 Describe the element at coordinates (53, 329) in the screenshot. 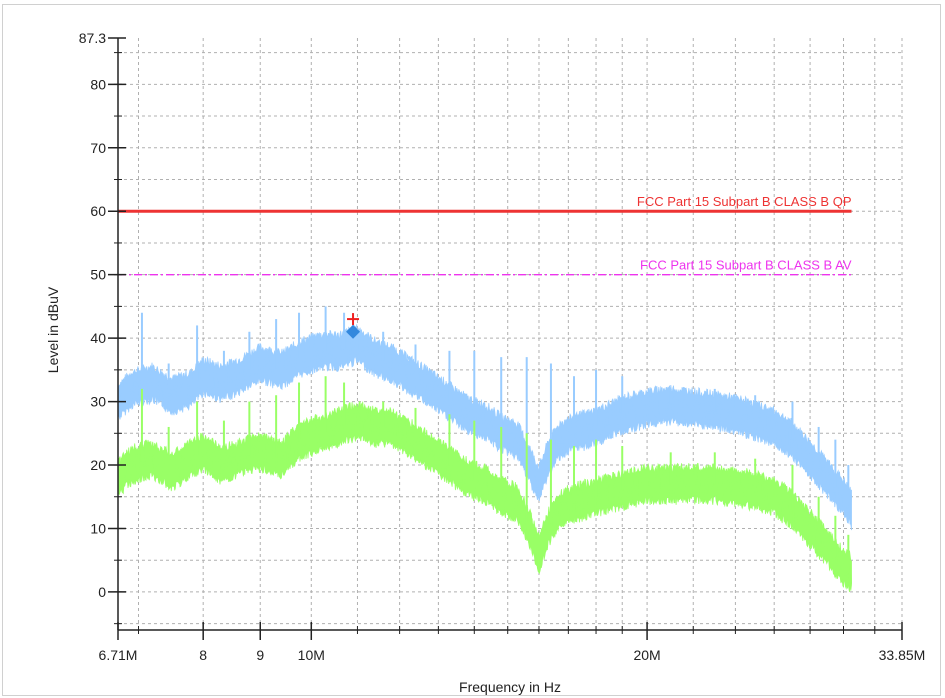

I see `y-axis-label: Level in dBuV` at that location.